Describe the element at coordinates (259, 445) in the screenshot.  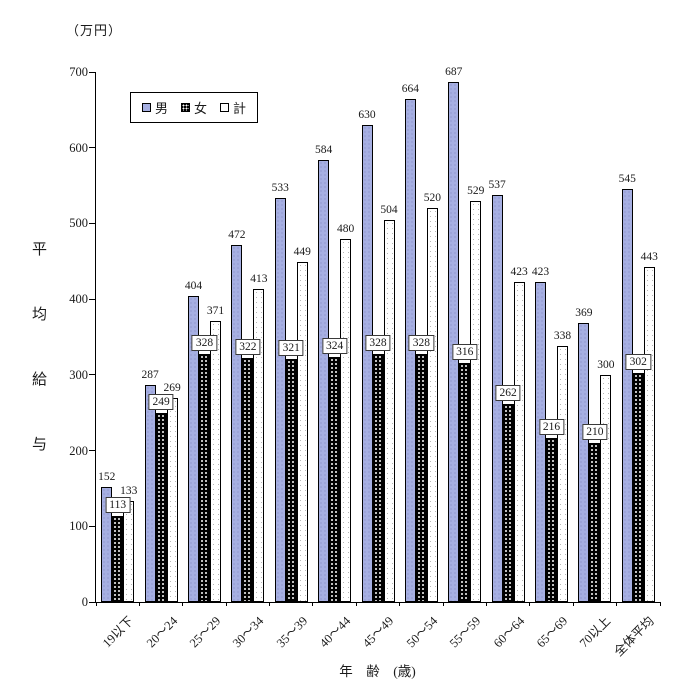
I see `bar-total-30～34` at that location.